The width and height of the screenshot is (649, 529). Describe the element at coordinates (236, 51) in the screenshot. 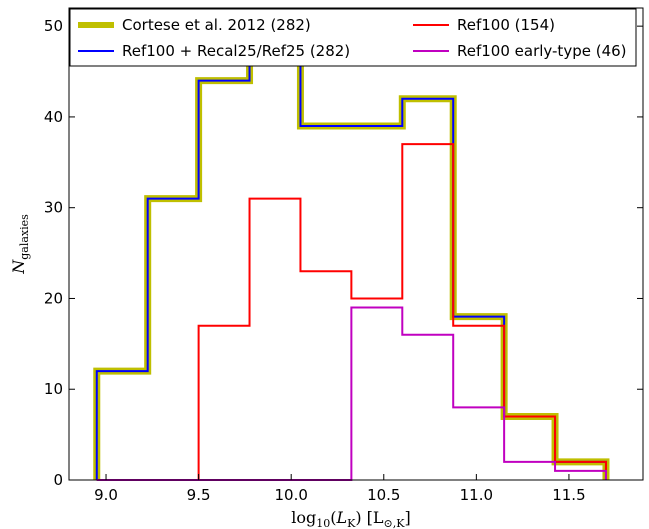

I see `legend-label-ref100-recal: Ref100 + Recal25/Ref25 (282)` at that location.